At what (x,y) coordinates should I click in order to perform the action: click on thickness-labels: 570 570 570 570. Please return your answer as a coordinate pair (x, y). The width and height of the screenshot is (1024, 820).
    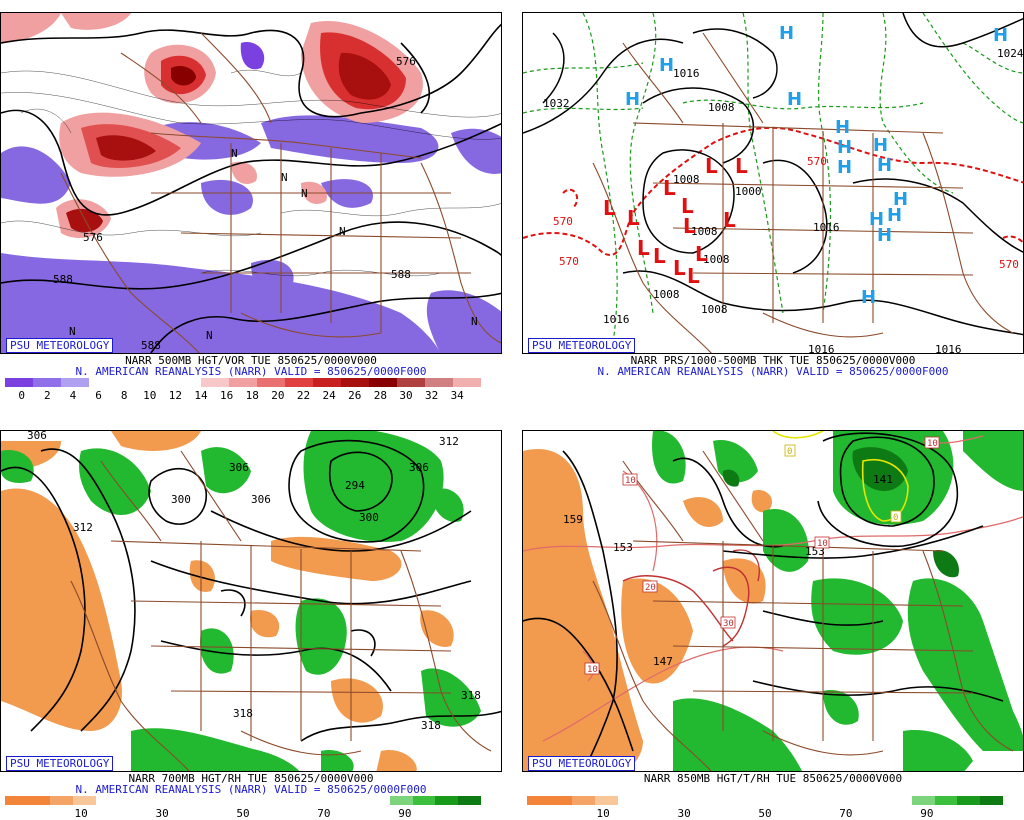
    Looking at the image, I should click on (786, 213).